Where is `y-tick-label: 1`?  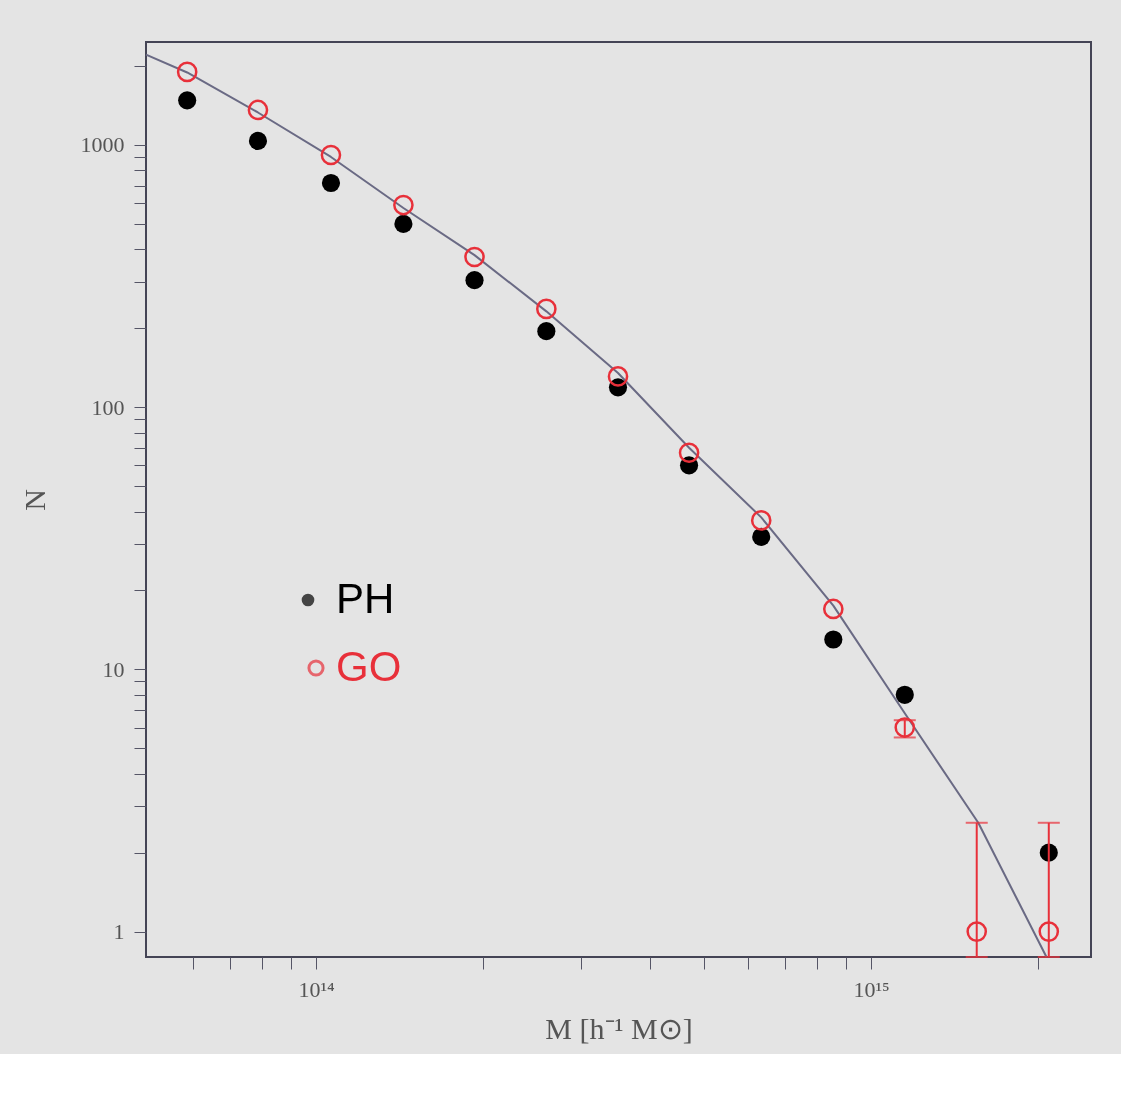
y-tick-label: 1 is located at coordinates (119, 932).